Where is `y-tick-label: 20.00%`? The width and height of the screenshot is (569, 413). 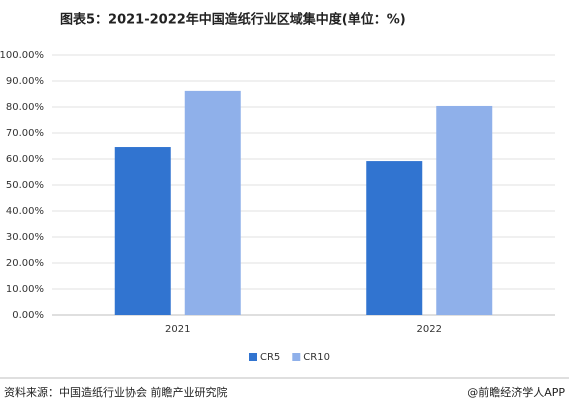
y-tick-label: 20.00% is located at coordinates (25, 263).